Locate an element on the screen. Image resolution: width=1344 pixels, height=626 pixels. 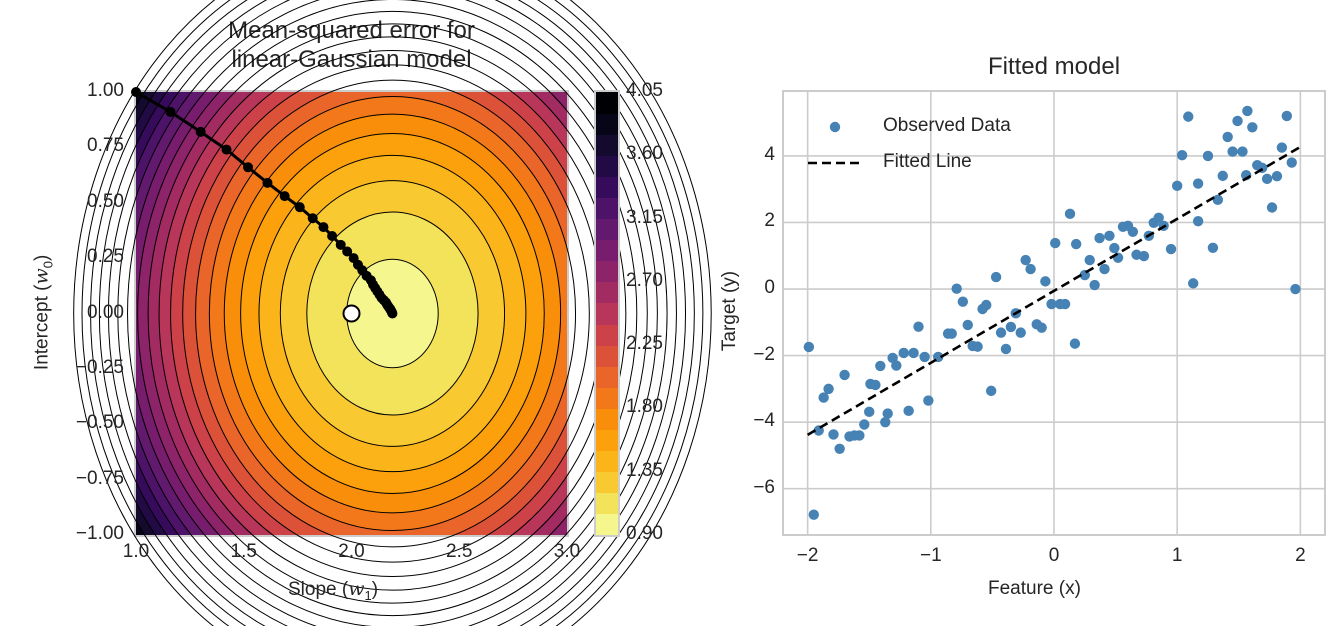
right-y-axis-label: Target (y) is located at coordinates (729, 311).